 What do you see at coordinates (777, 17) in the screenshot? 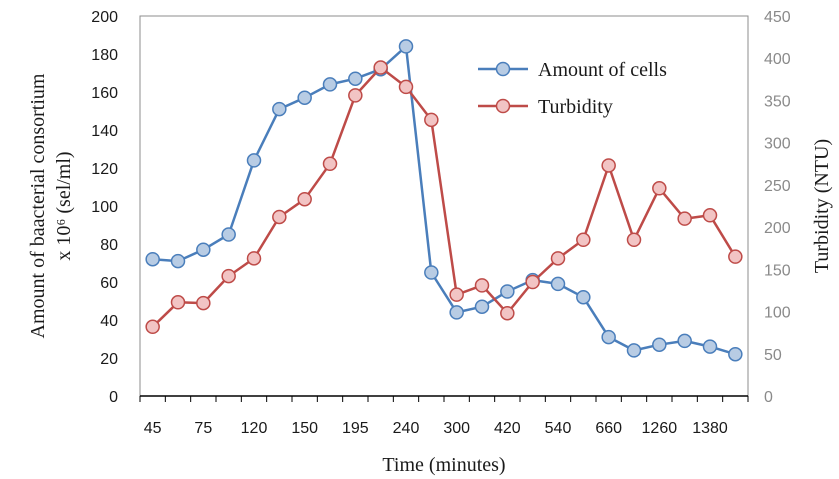
I see `y2-tick-label: 450` at bounding box center [777, 17].